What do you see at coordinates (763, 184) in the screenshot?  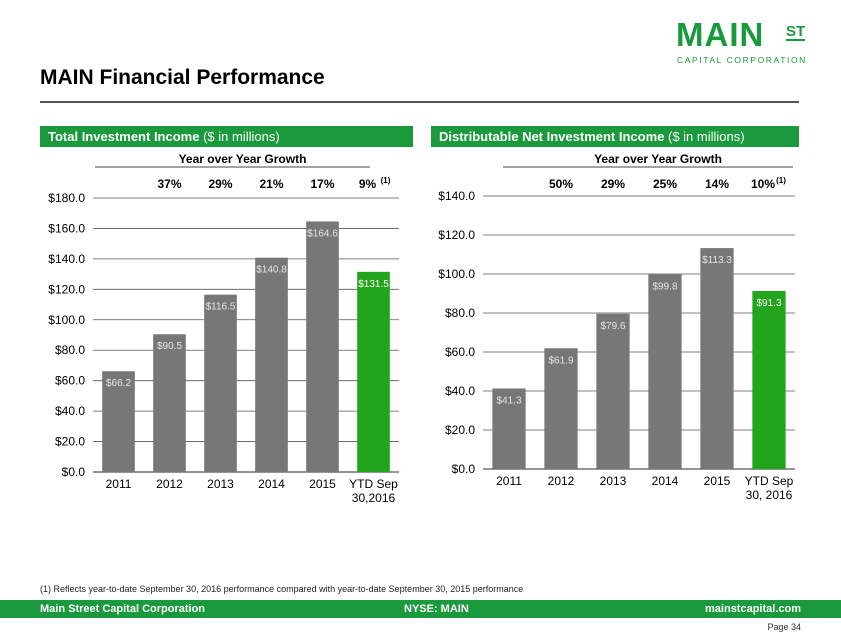 I see `growth-value: 10%` at bounding box center [763, 184].